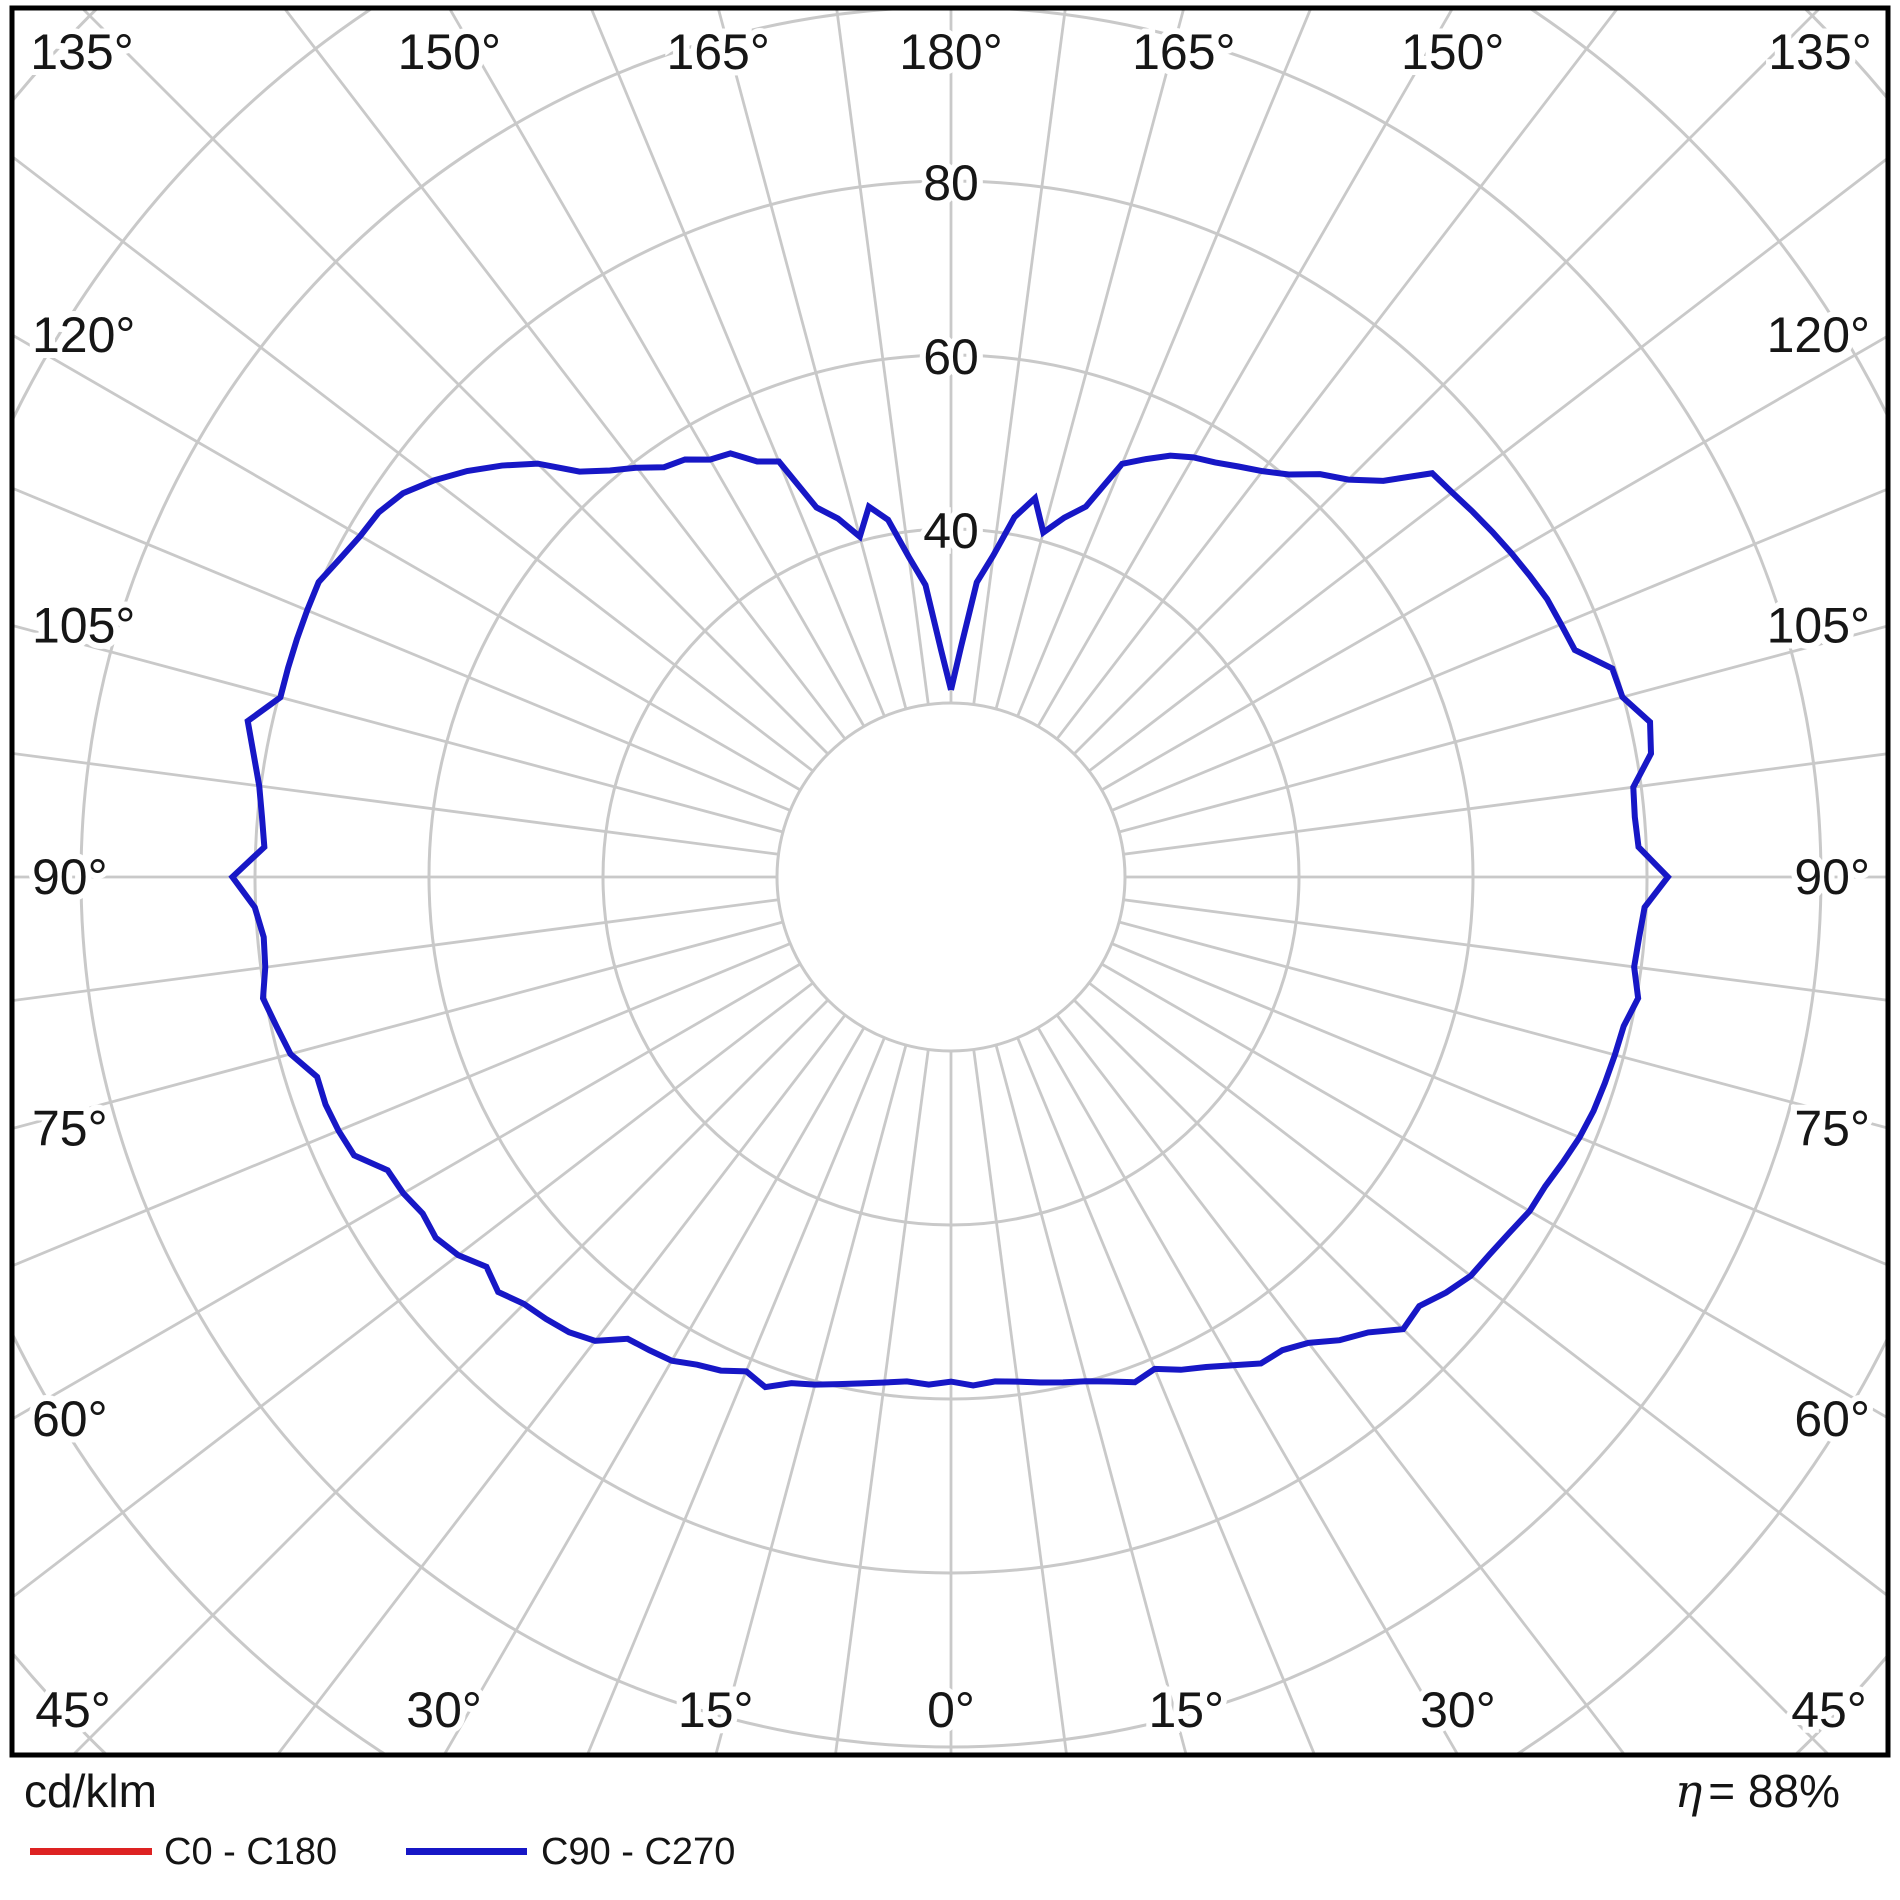 The height and width of the screenshot is (1900, 1900). I want to click on angle-label-top: 180°, so click(950, 52).